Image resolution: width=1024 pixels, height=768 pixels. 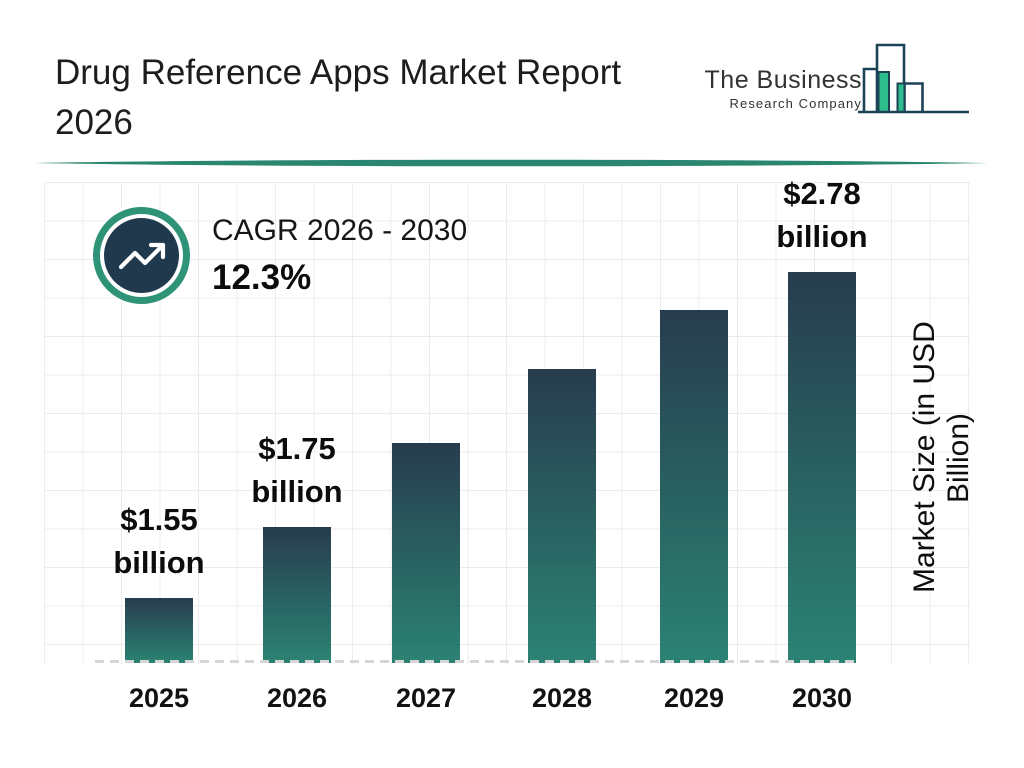 What do you see at coordinates (562, 698) in the screenshot?
I see `x-tick-2028: 2028` at bounding box center [562, 698].